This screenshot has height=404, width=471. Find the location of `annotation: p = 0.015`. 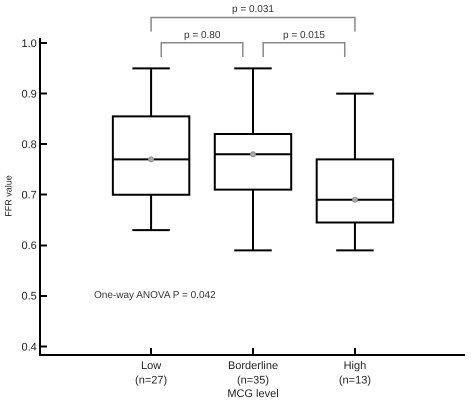

annotation: p = 0.015 is located at coordinates (304, 35).